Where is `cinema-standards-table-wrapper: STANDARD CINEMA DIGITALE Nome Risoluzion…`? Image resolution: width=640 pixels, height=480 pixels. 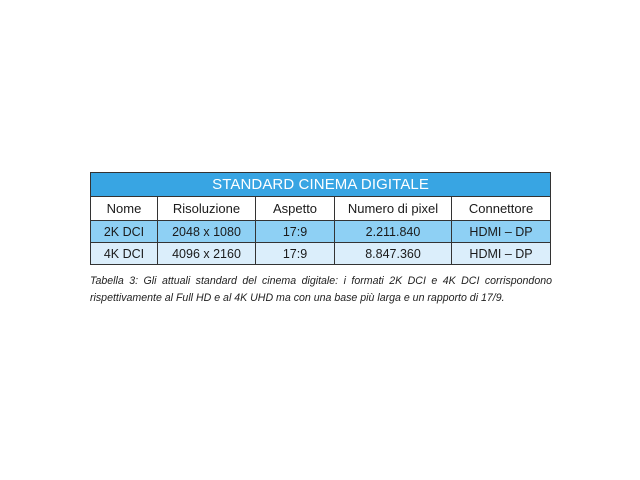 cinema-standards-table-wrapper: STANDARD CINEMA DIGITALE Nome Risoluzion… is located at coordinates (320, 218).